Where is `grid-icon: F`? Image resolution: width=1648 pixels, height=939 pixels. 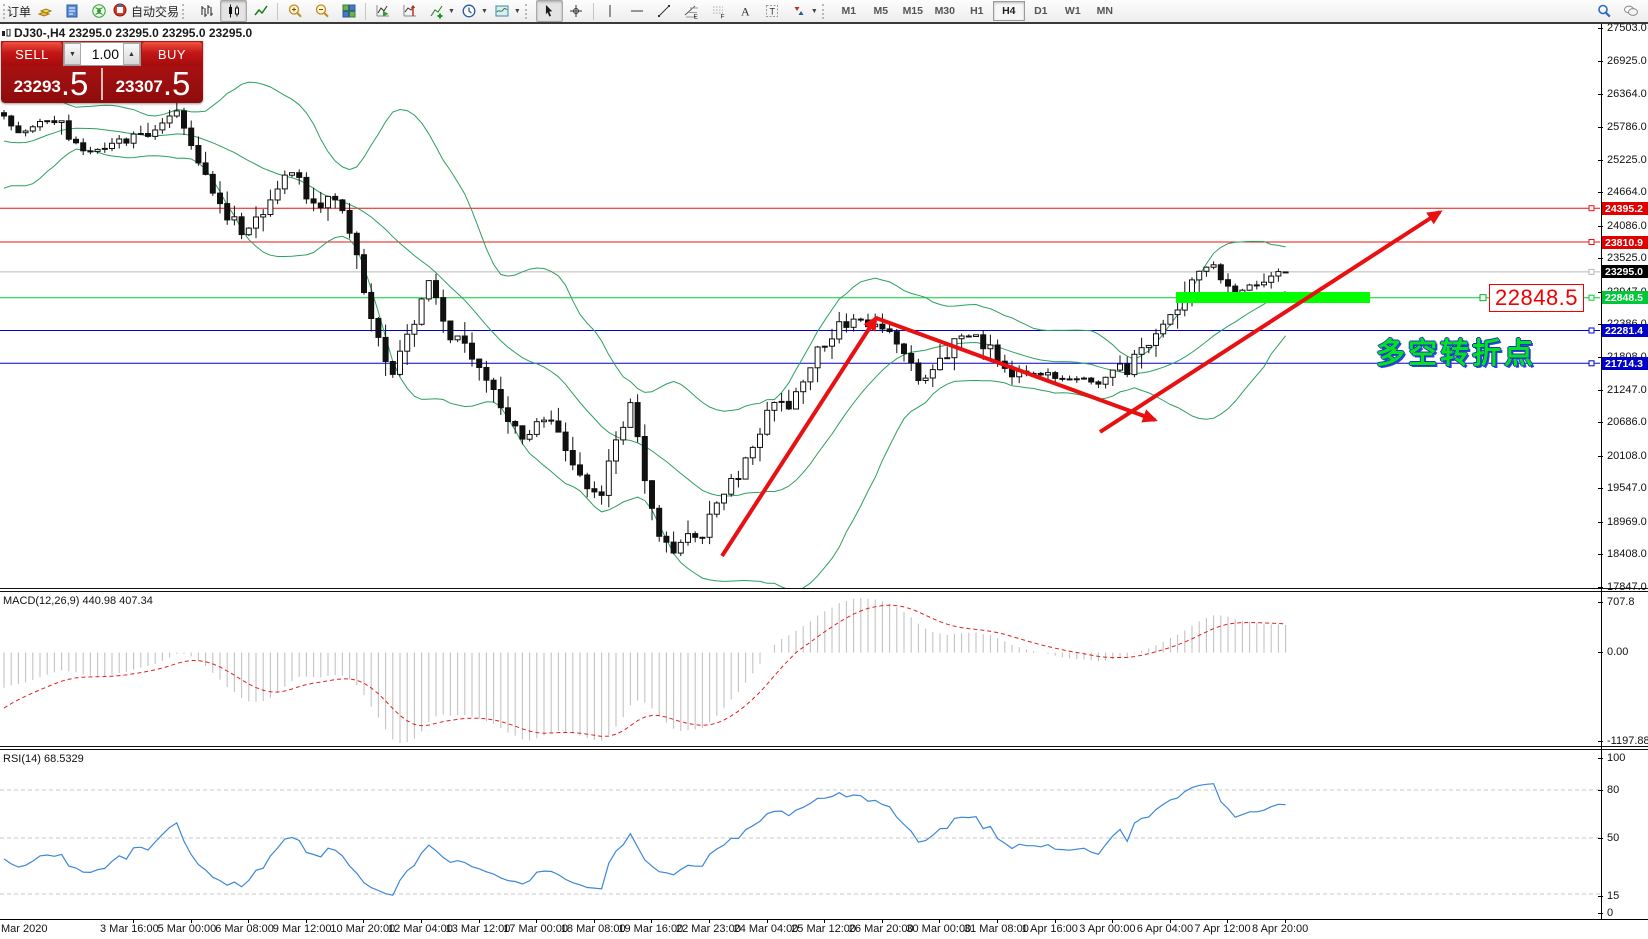
grid-icon: F is located at coordinates (718, 11).